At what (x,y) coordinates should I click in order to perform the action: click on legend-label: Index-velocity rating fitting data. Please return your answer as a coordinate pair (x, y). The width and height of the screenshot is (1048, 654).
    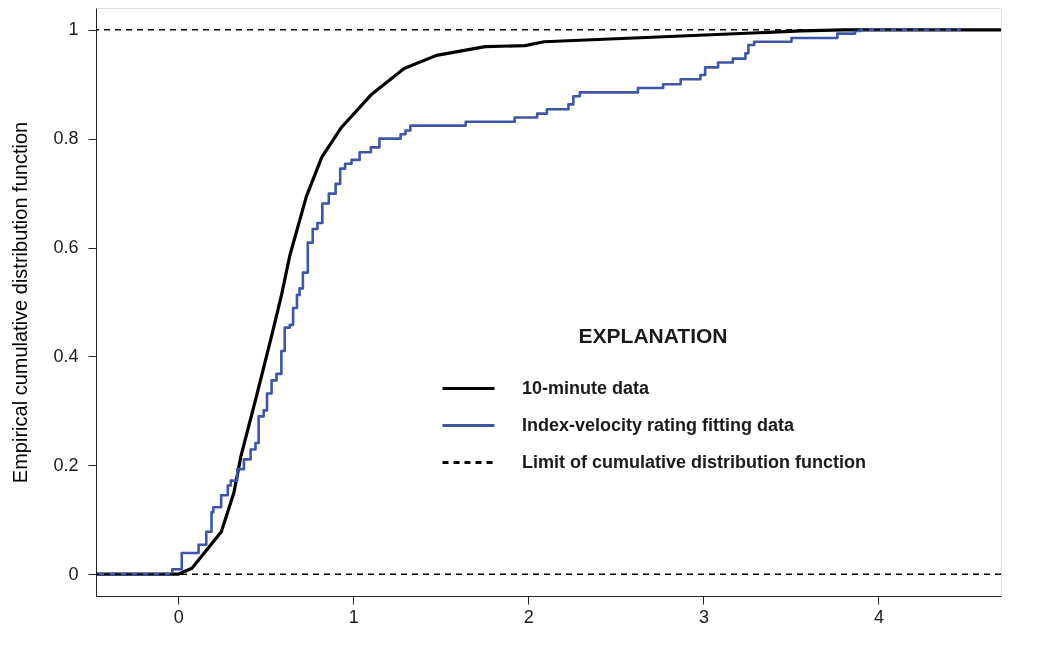
    Looking at the image, I should click on (659, 424).